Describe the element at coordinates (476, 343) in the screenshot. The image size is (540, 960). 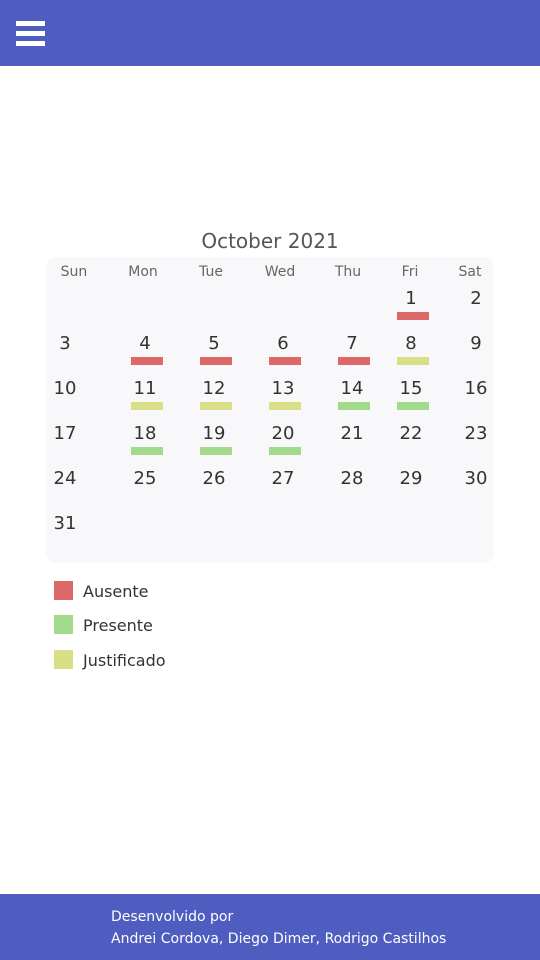
I see `calendar-day-9: 9` at that location.